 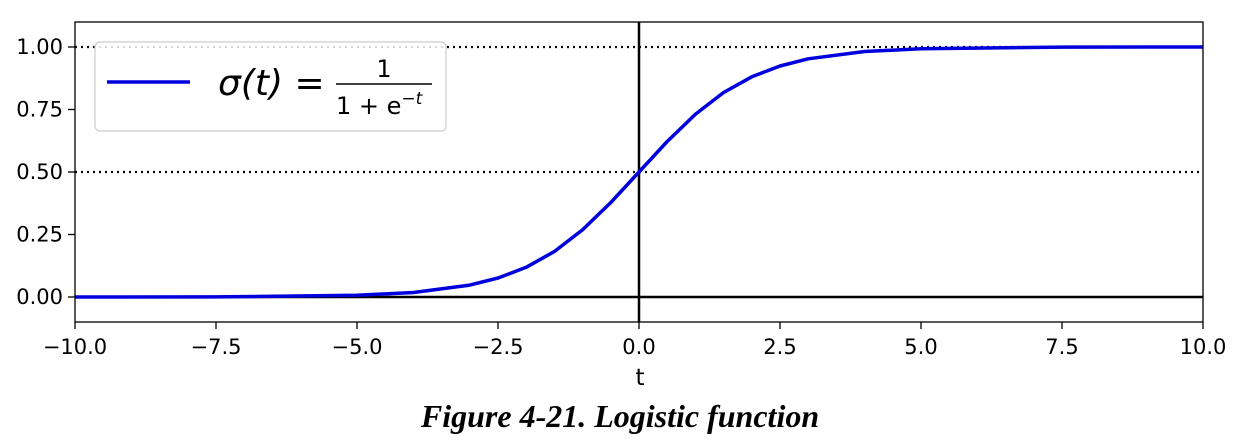 I want to click on legend-denominator-base: 1 + e, so click(x=368, y=106).